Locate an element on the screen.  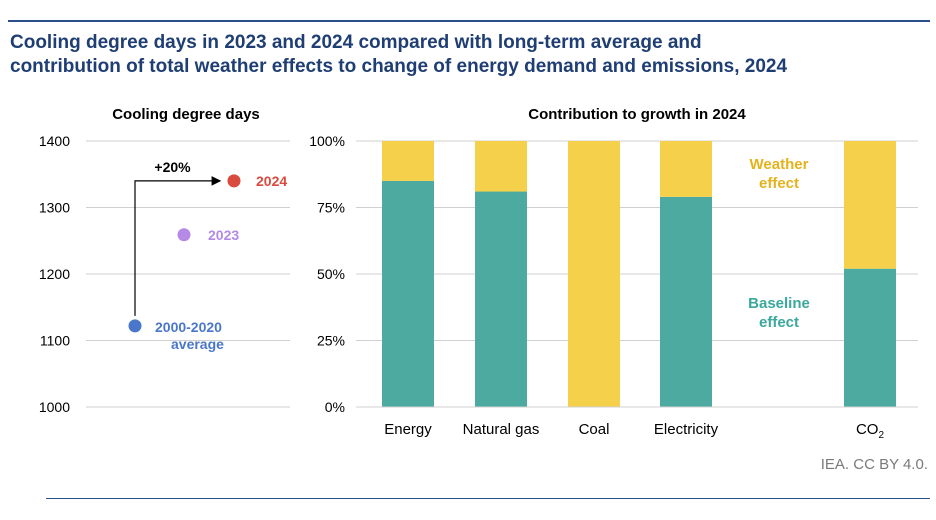
bar-series-labels: Weather effect Baseline effect is located at coordinates (779, 243).